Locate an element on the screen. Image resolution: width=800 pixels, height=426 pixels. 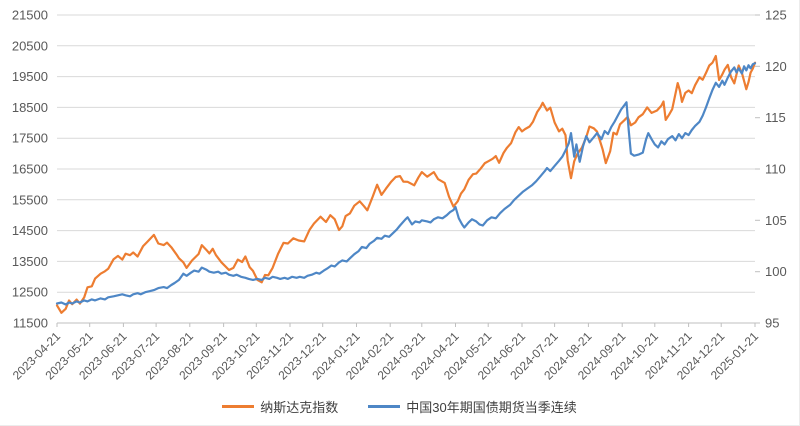
right-axis-tick-label: 95 is located at coordinates (772, 323).